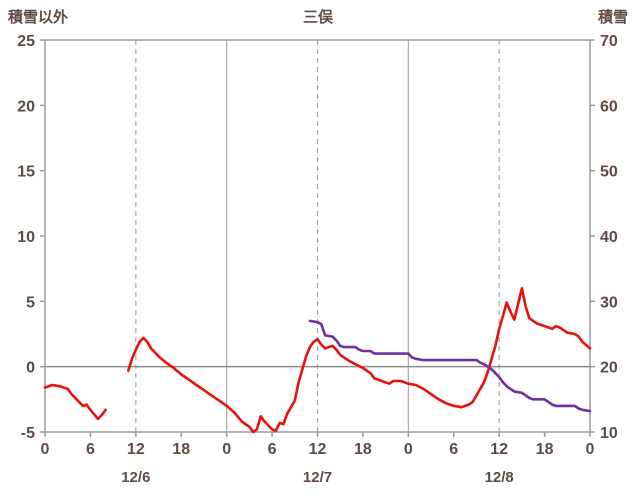 This screenshot has height=501, width=636. I want to click on right-tick-label: 30, so click(609, 302).